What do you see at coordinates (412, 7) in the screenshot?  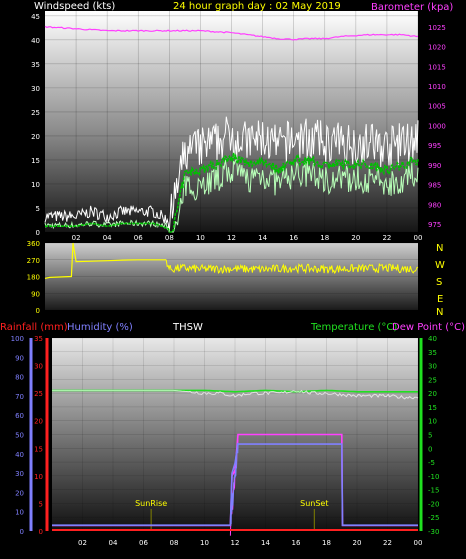 I see `barometer-axis-label: Barometer (kpa)` at bounding box center [412, 7].